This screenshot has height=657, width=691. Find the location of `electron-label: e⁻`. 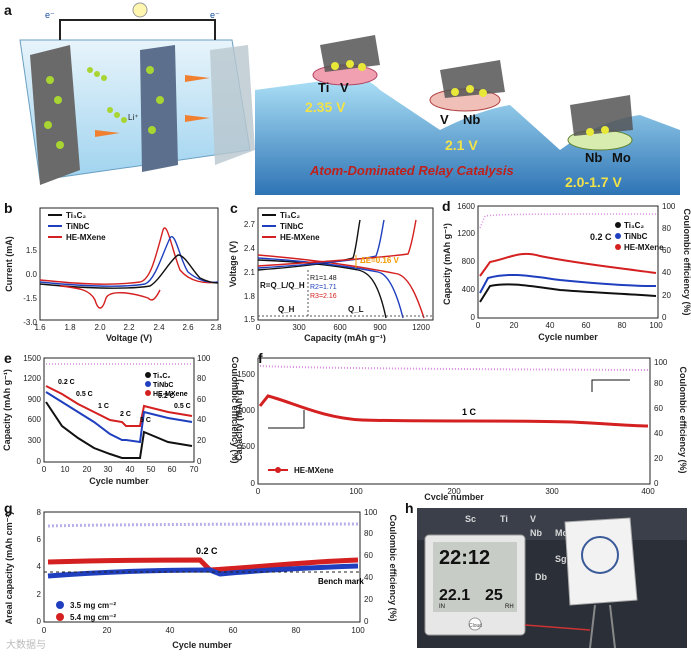

electron-label: e⁻ is located at coordinates (215, 15).